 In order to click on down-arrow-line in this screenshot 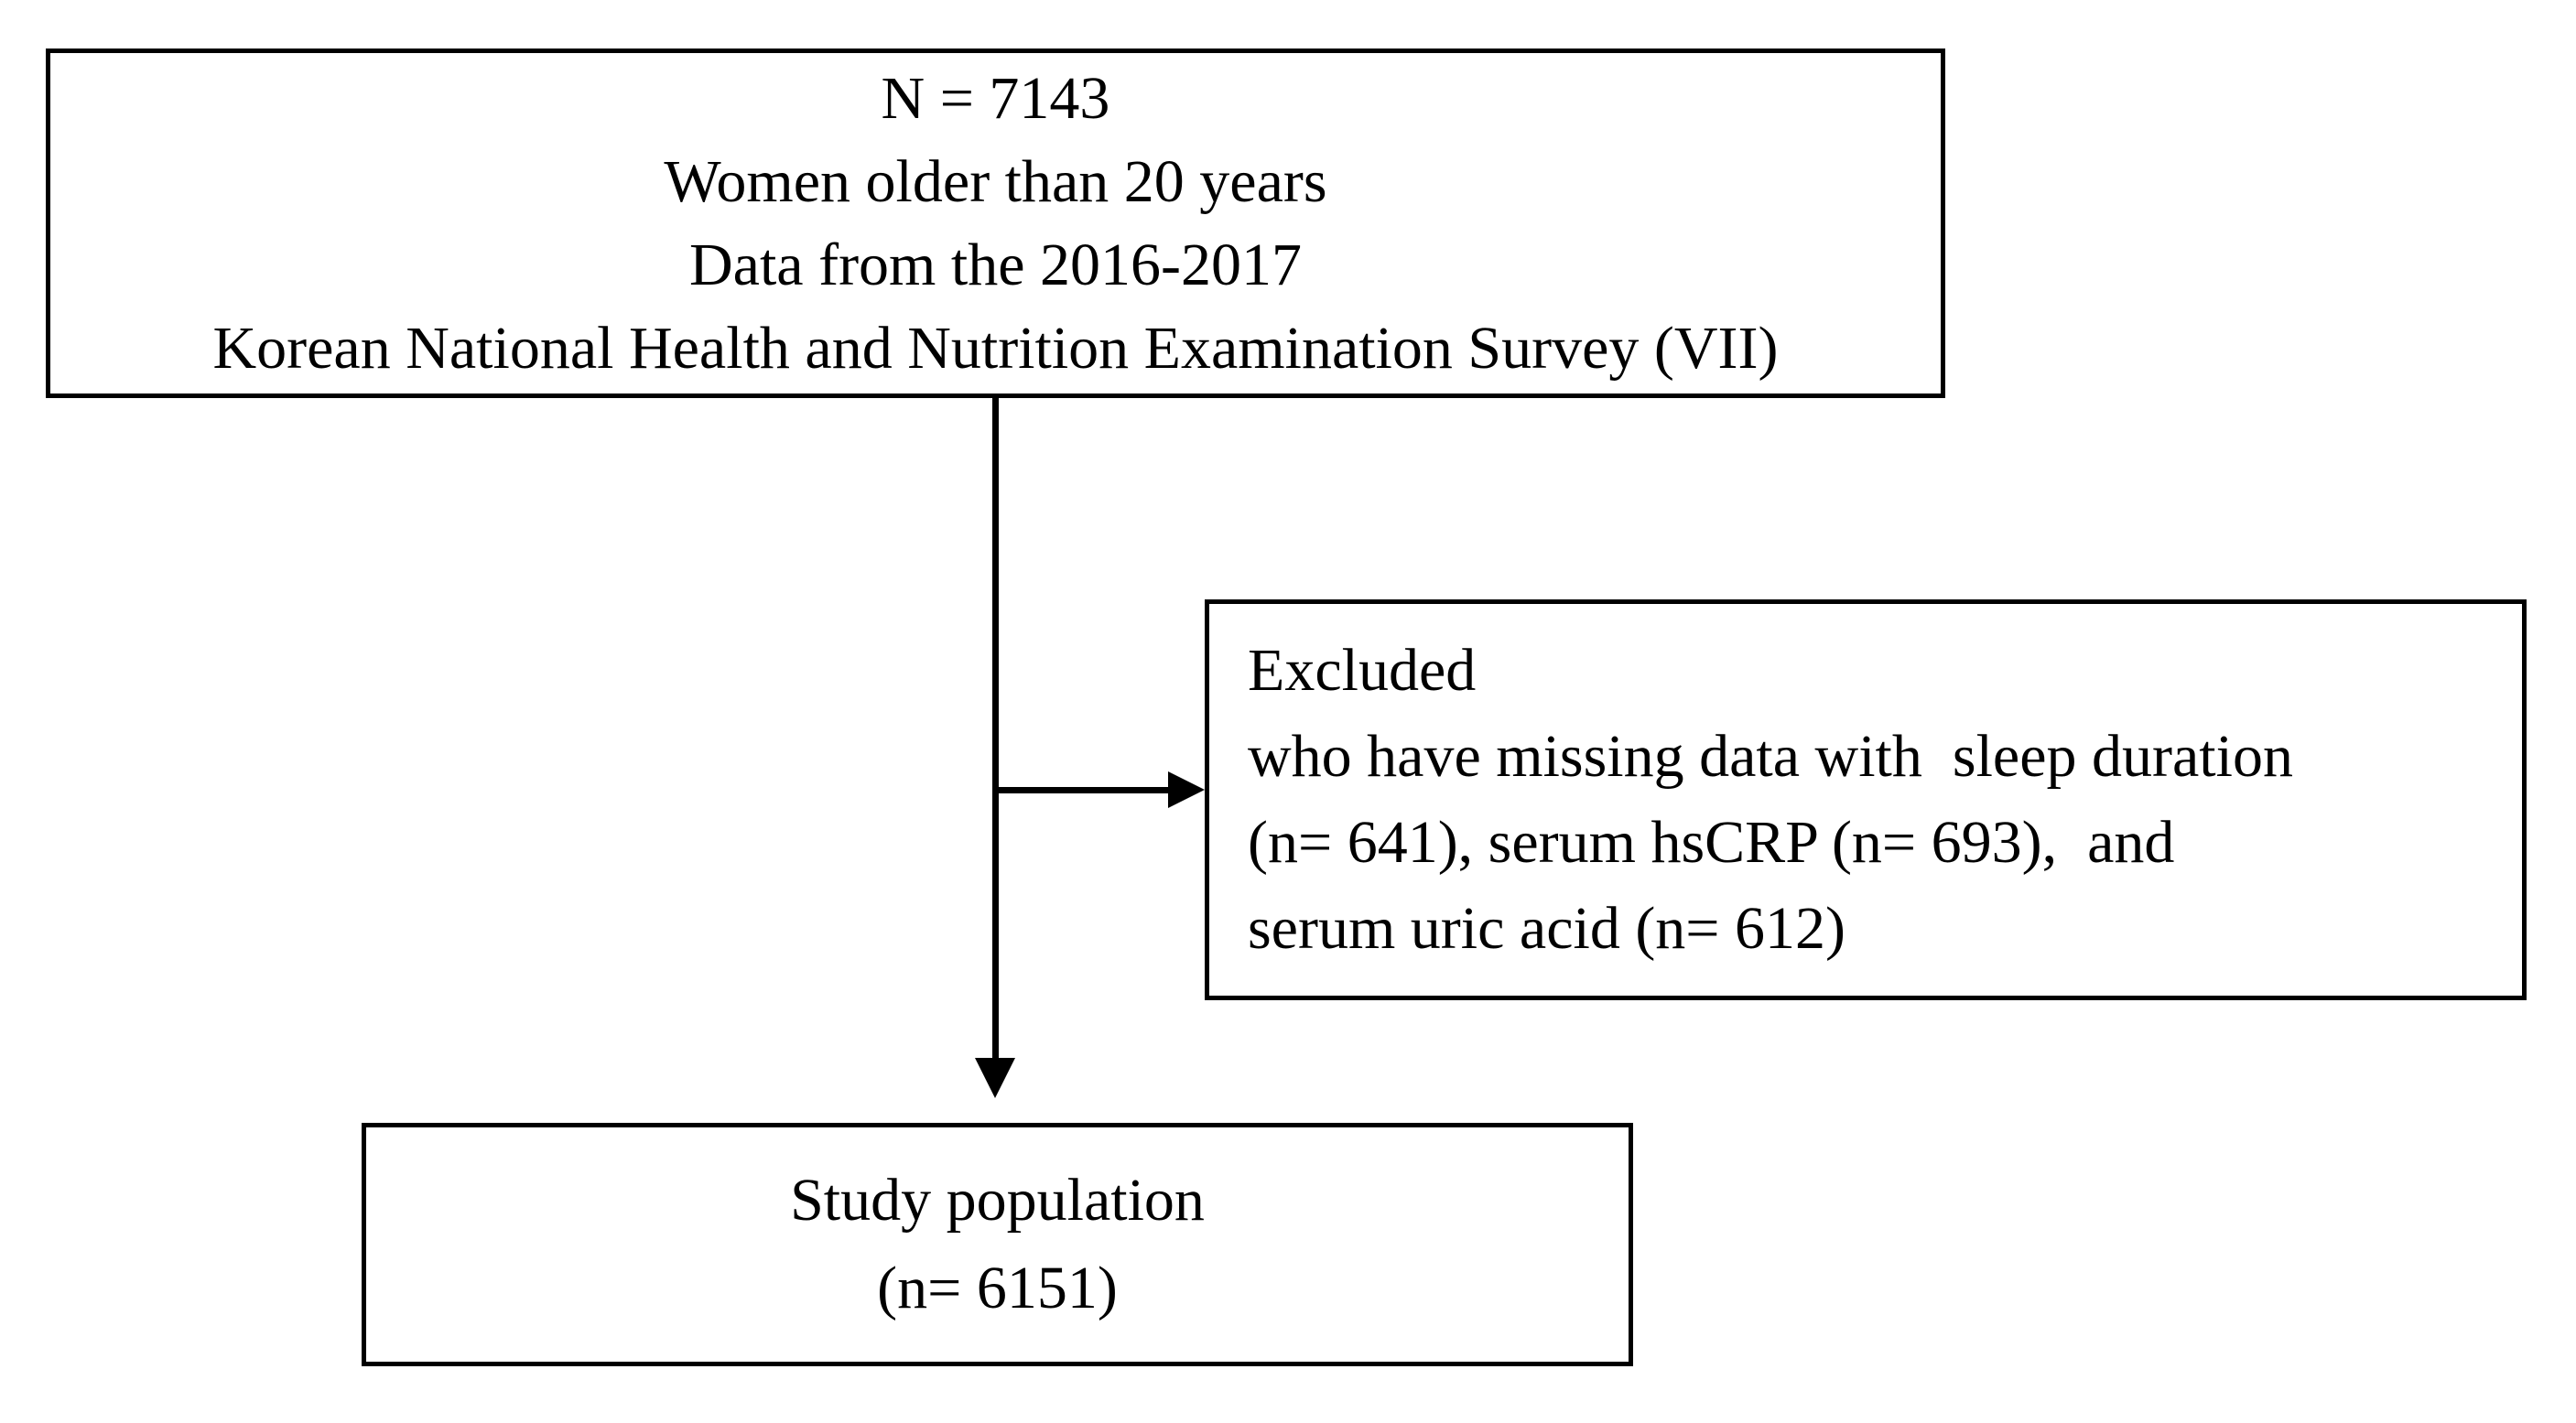, I will do `click(996, 730)`.